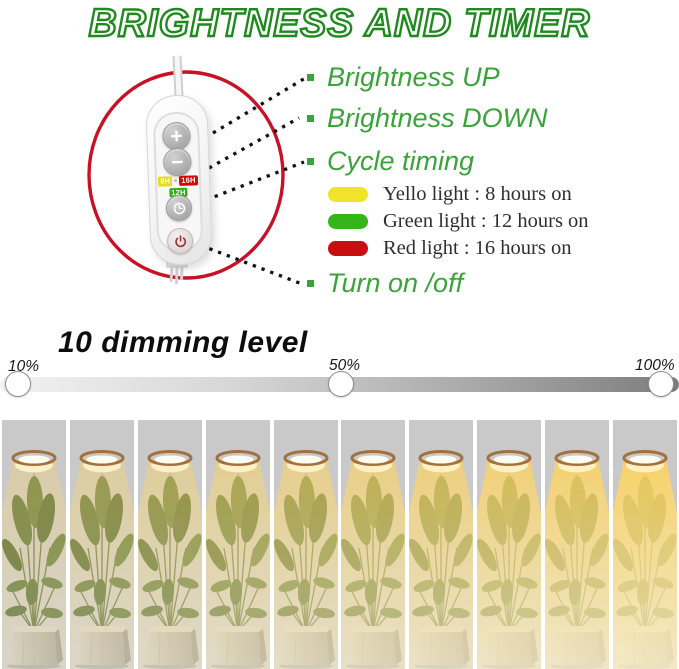 This screenshot has height=669, width=679. Describe the element at coordinates (188, 180) in the screenshot. I see `timer-badge-16h: 16H` at that location.